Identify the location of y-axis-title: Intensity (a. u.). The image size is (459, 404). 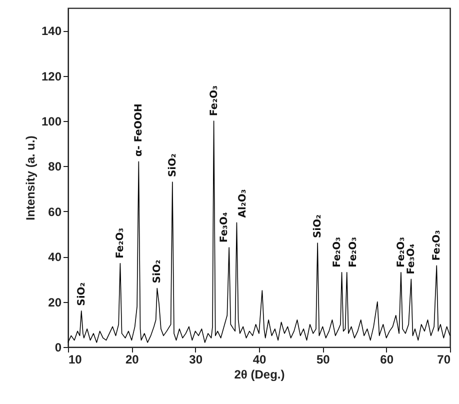
(30, 178).